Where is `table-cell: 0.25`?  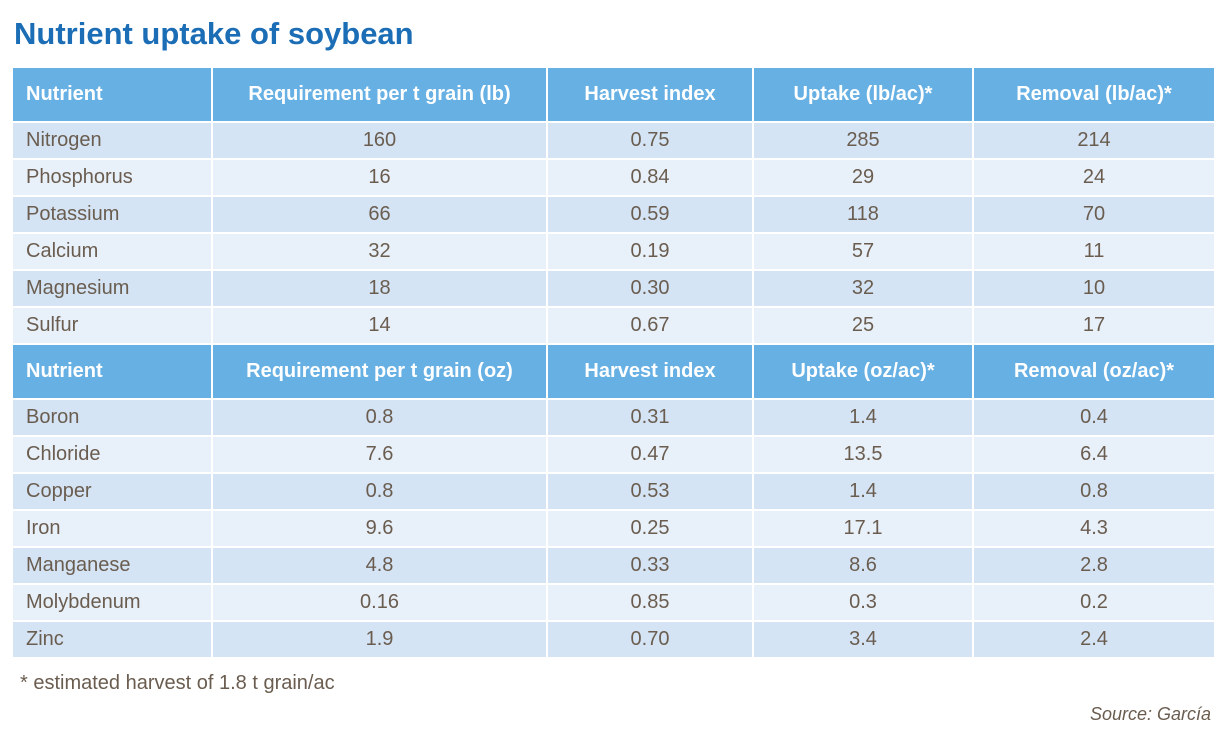 table-cell: 0.25 is located at coordinates (650, 528).